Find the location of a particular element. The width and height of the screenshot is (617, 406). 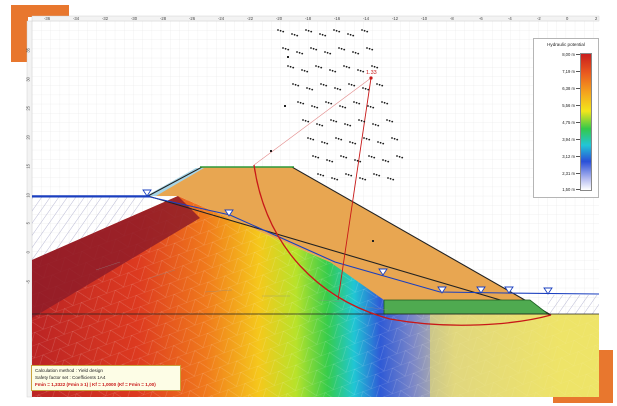

legend-value: 6,38 m is located at coordinates (568, 88).